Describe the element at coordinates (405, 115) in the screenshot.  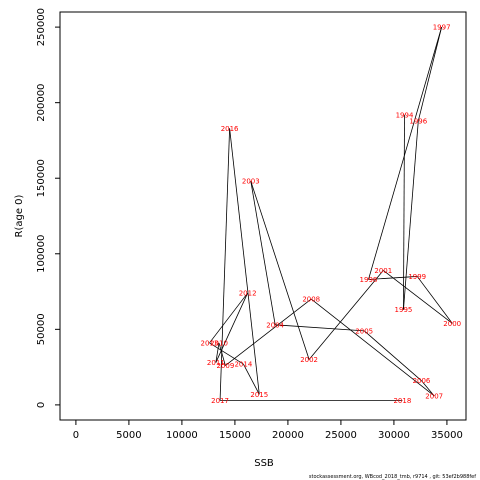
I see `point-label-1994: 1994` at that location.